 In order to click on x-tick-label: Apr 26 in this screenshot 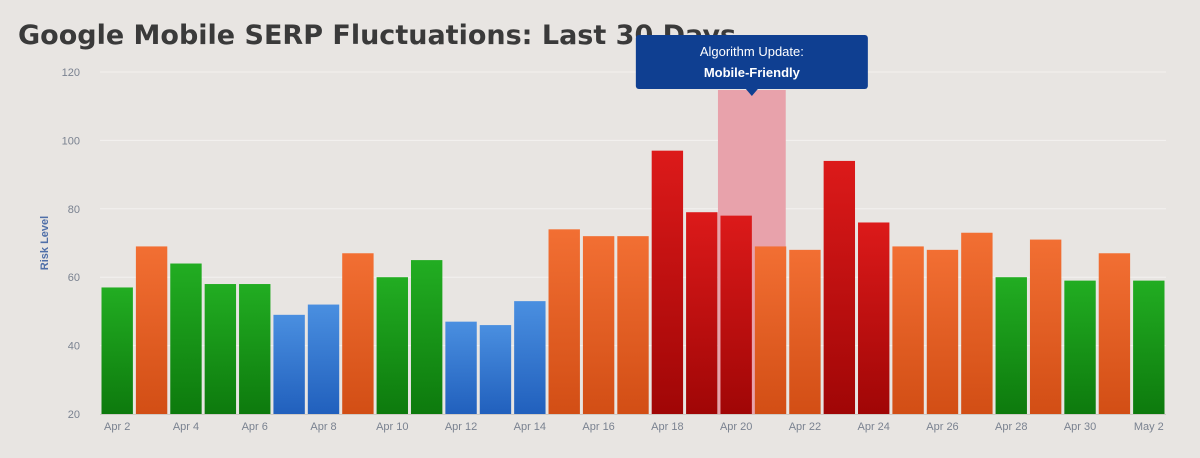, I will do `click(942, 427)`.